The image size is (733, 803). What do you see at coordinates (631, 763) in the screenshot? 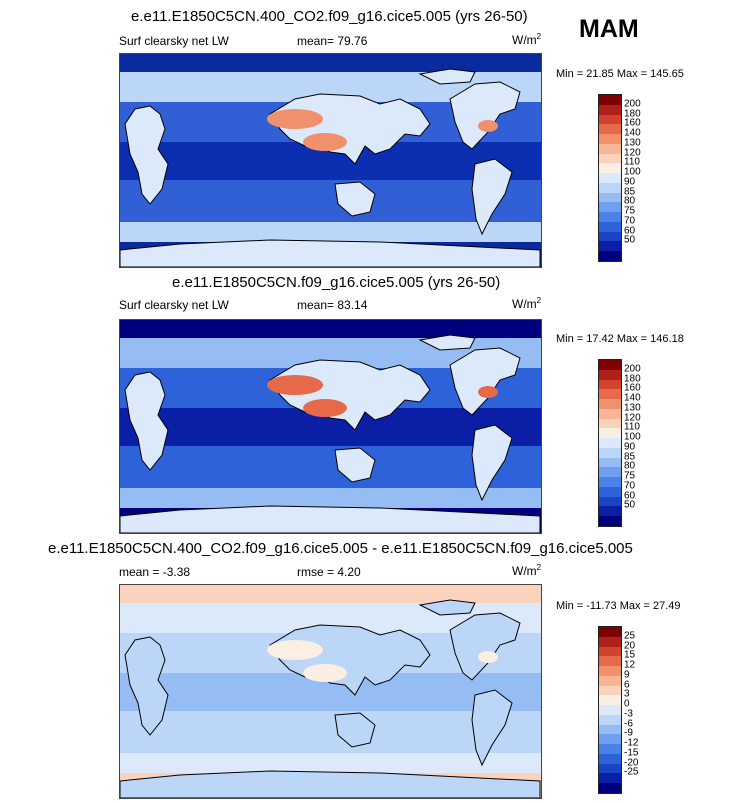
I see `colorbar-tick-label: -20` at bounding box center [631, 763].